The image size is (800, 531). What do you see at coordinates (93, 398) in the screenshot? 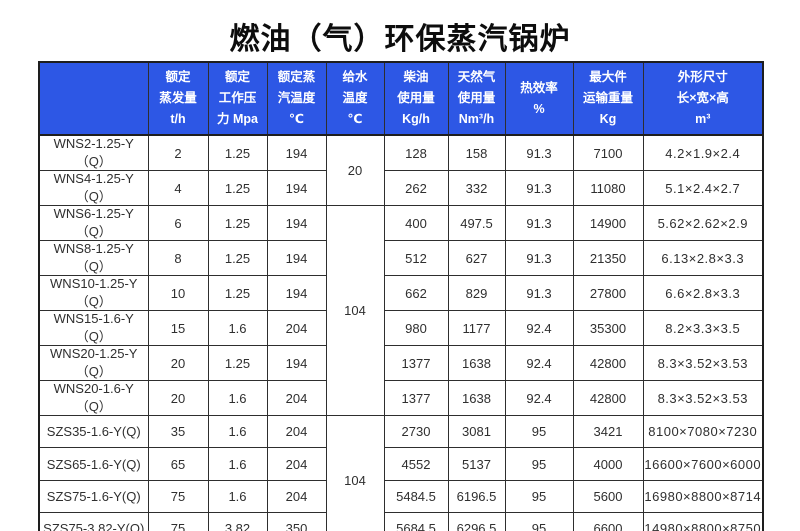
I see `cell-model: WNS20-1.6-Y（Q）` at bounding box center [93, 398].